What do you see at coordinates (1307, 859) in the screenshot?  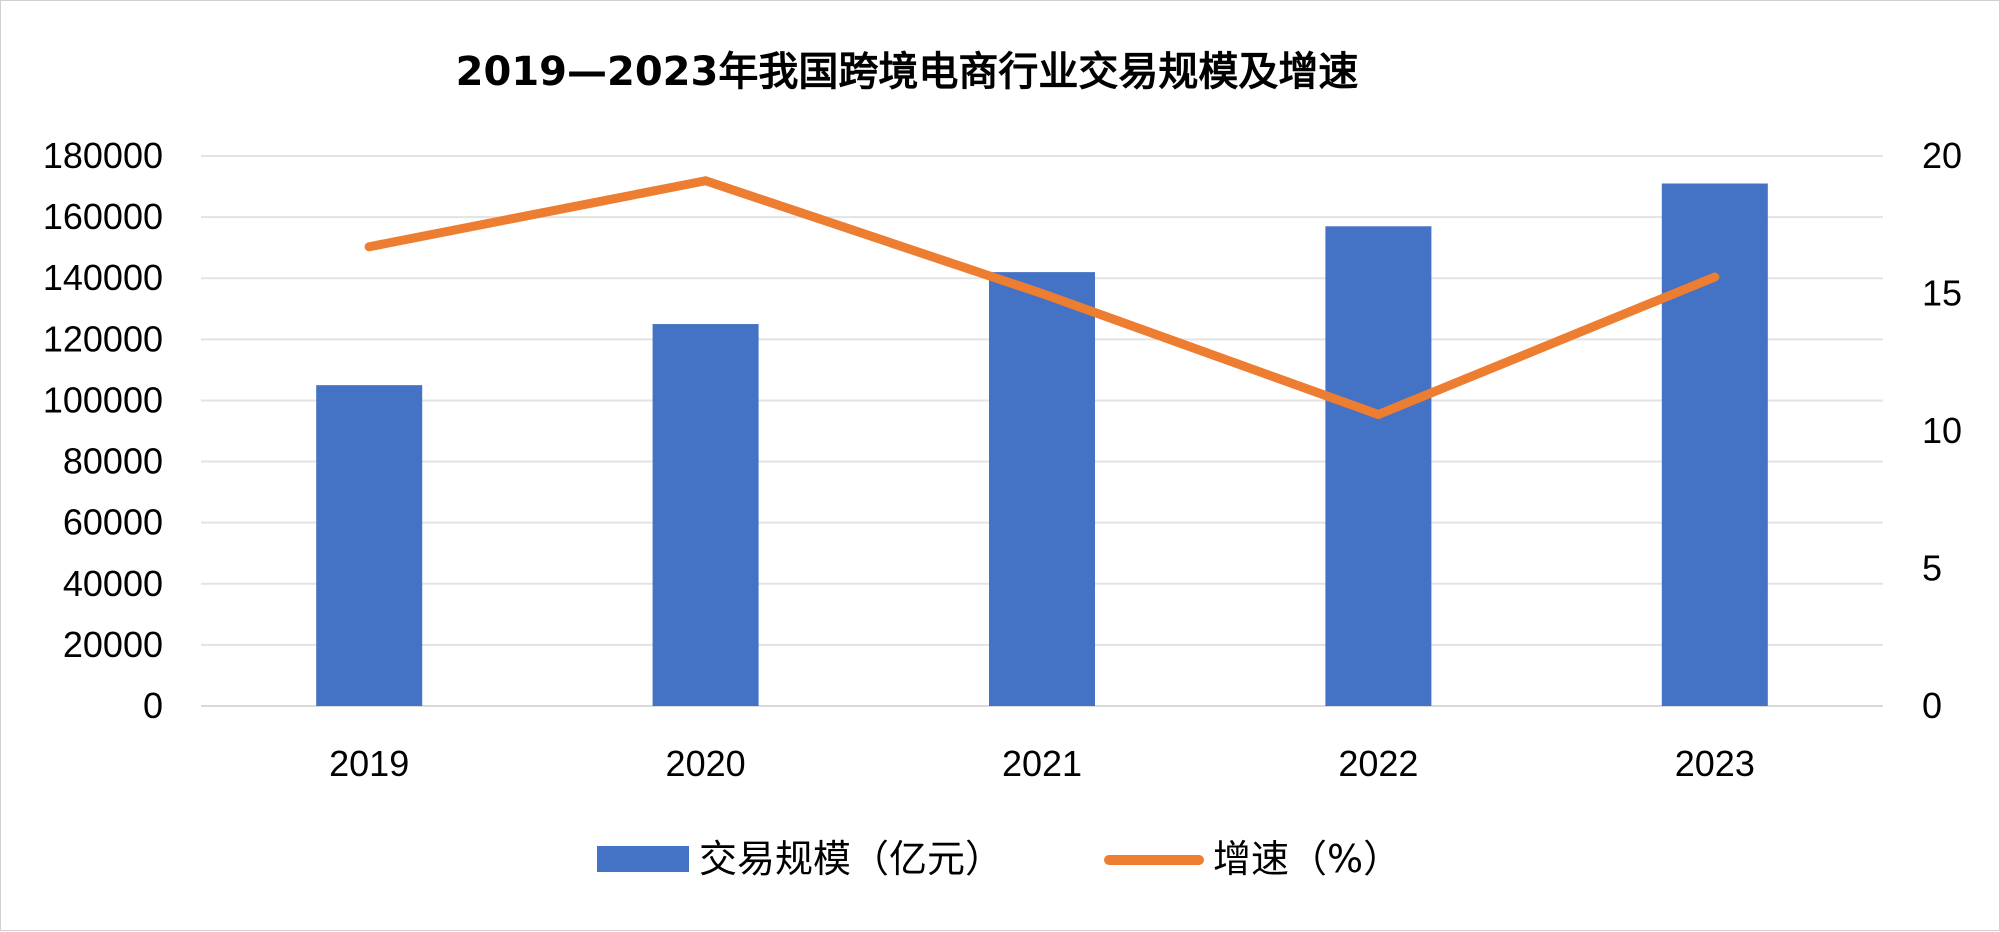 I see `legend-label-line: 增速（%）` at bounding box center [1307, 859].